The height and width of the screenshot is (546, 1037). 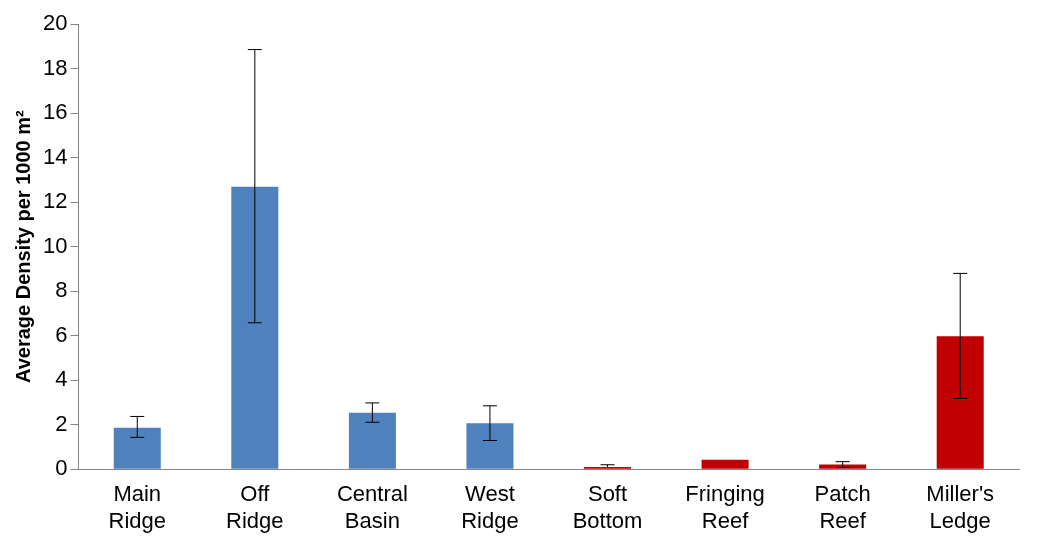 What do you see at coordinates (725, 507) in the screenshot?
I see `x-tick-label: Fringing Reef` at bounding box center [725, 507].